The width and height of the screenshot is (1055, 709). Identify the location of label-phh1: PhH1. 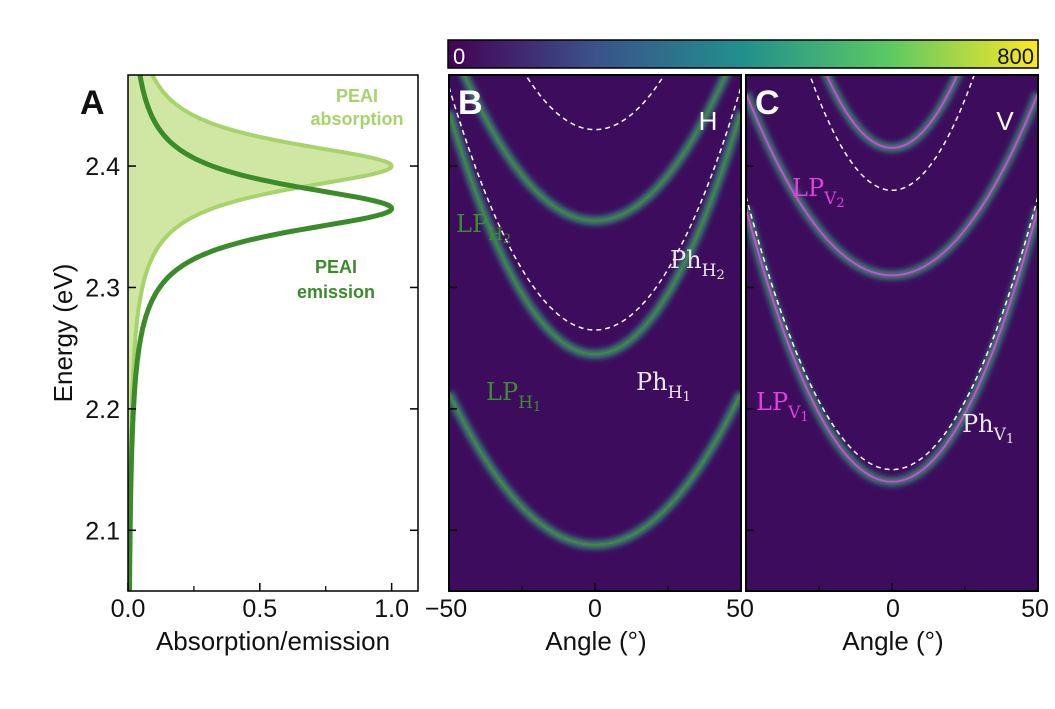
(663, 386).